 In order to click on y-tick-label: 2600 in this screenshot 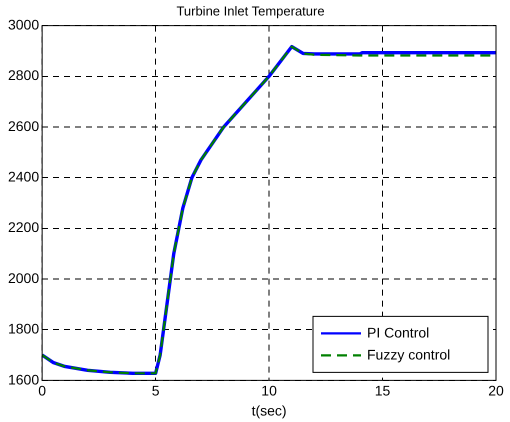, I will do `click(24, 126)`.